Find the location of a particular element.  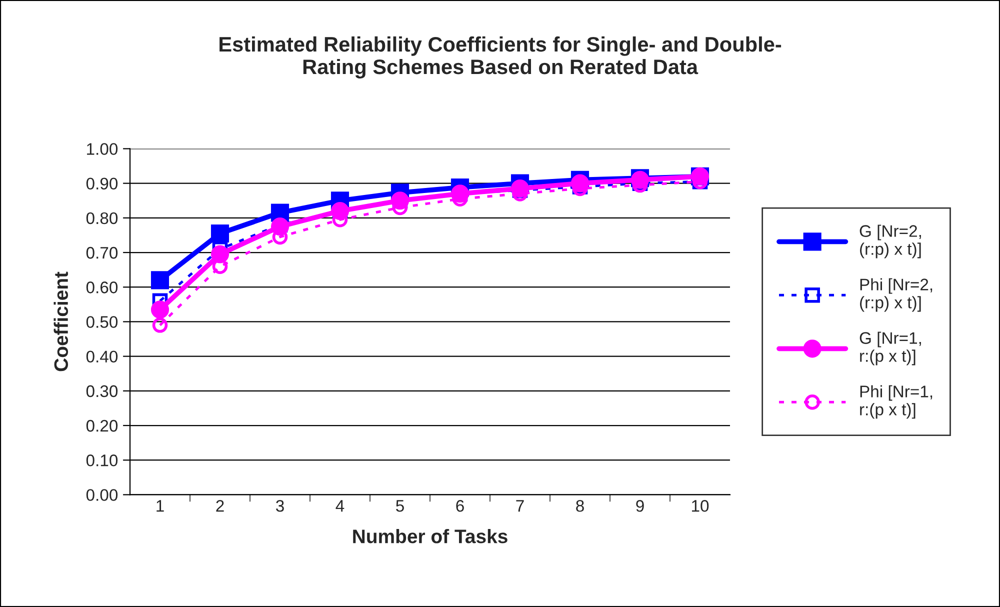

y-axis-title: Coefficient is located at coordinates (61, 322).